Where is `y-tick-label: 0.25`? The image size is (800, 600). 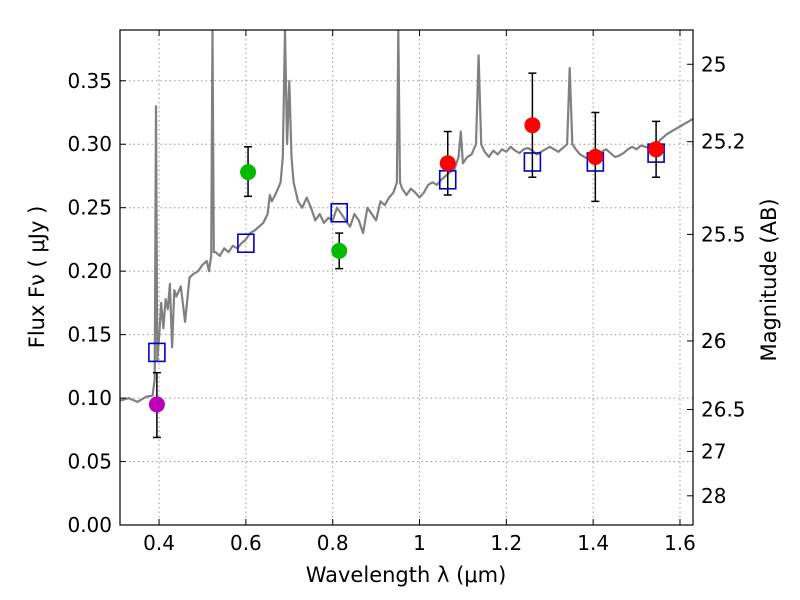 y-tick-label: 0.25 is located at coordinates (89, 208).